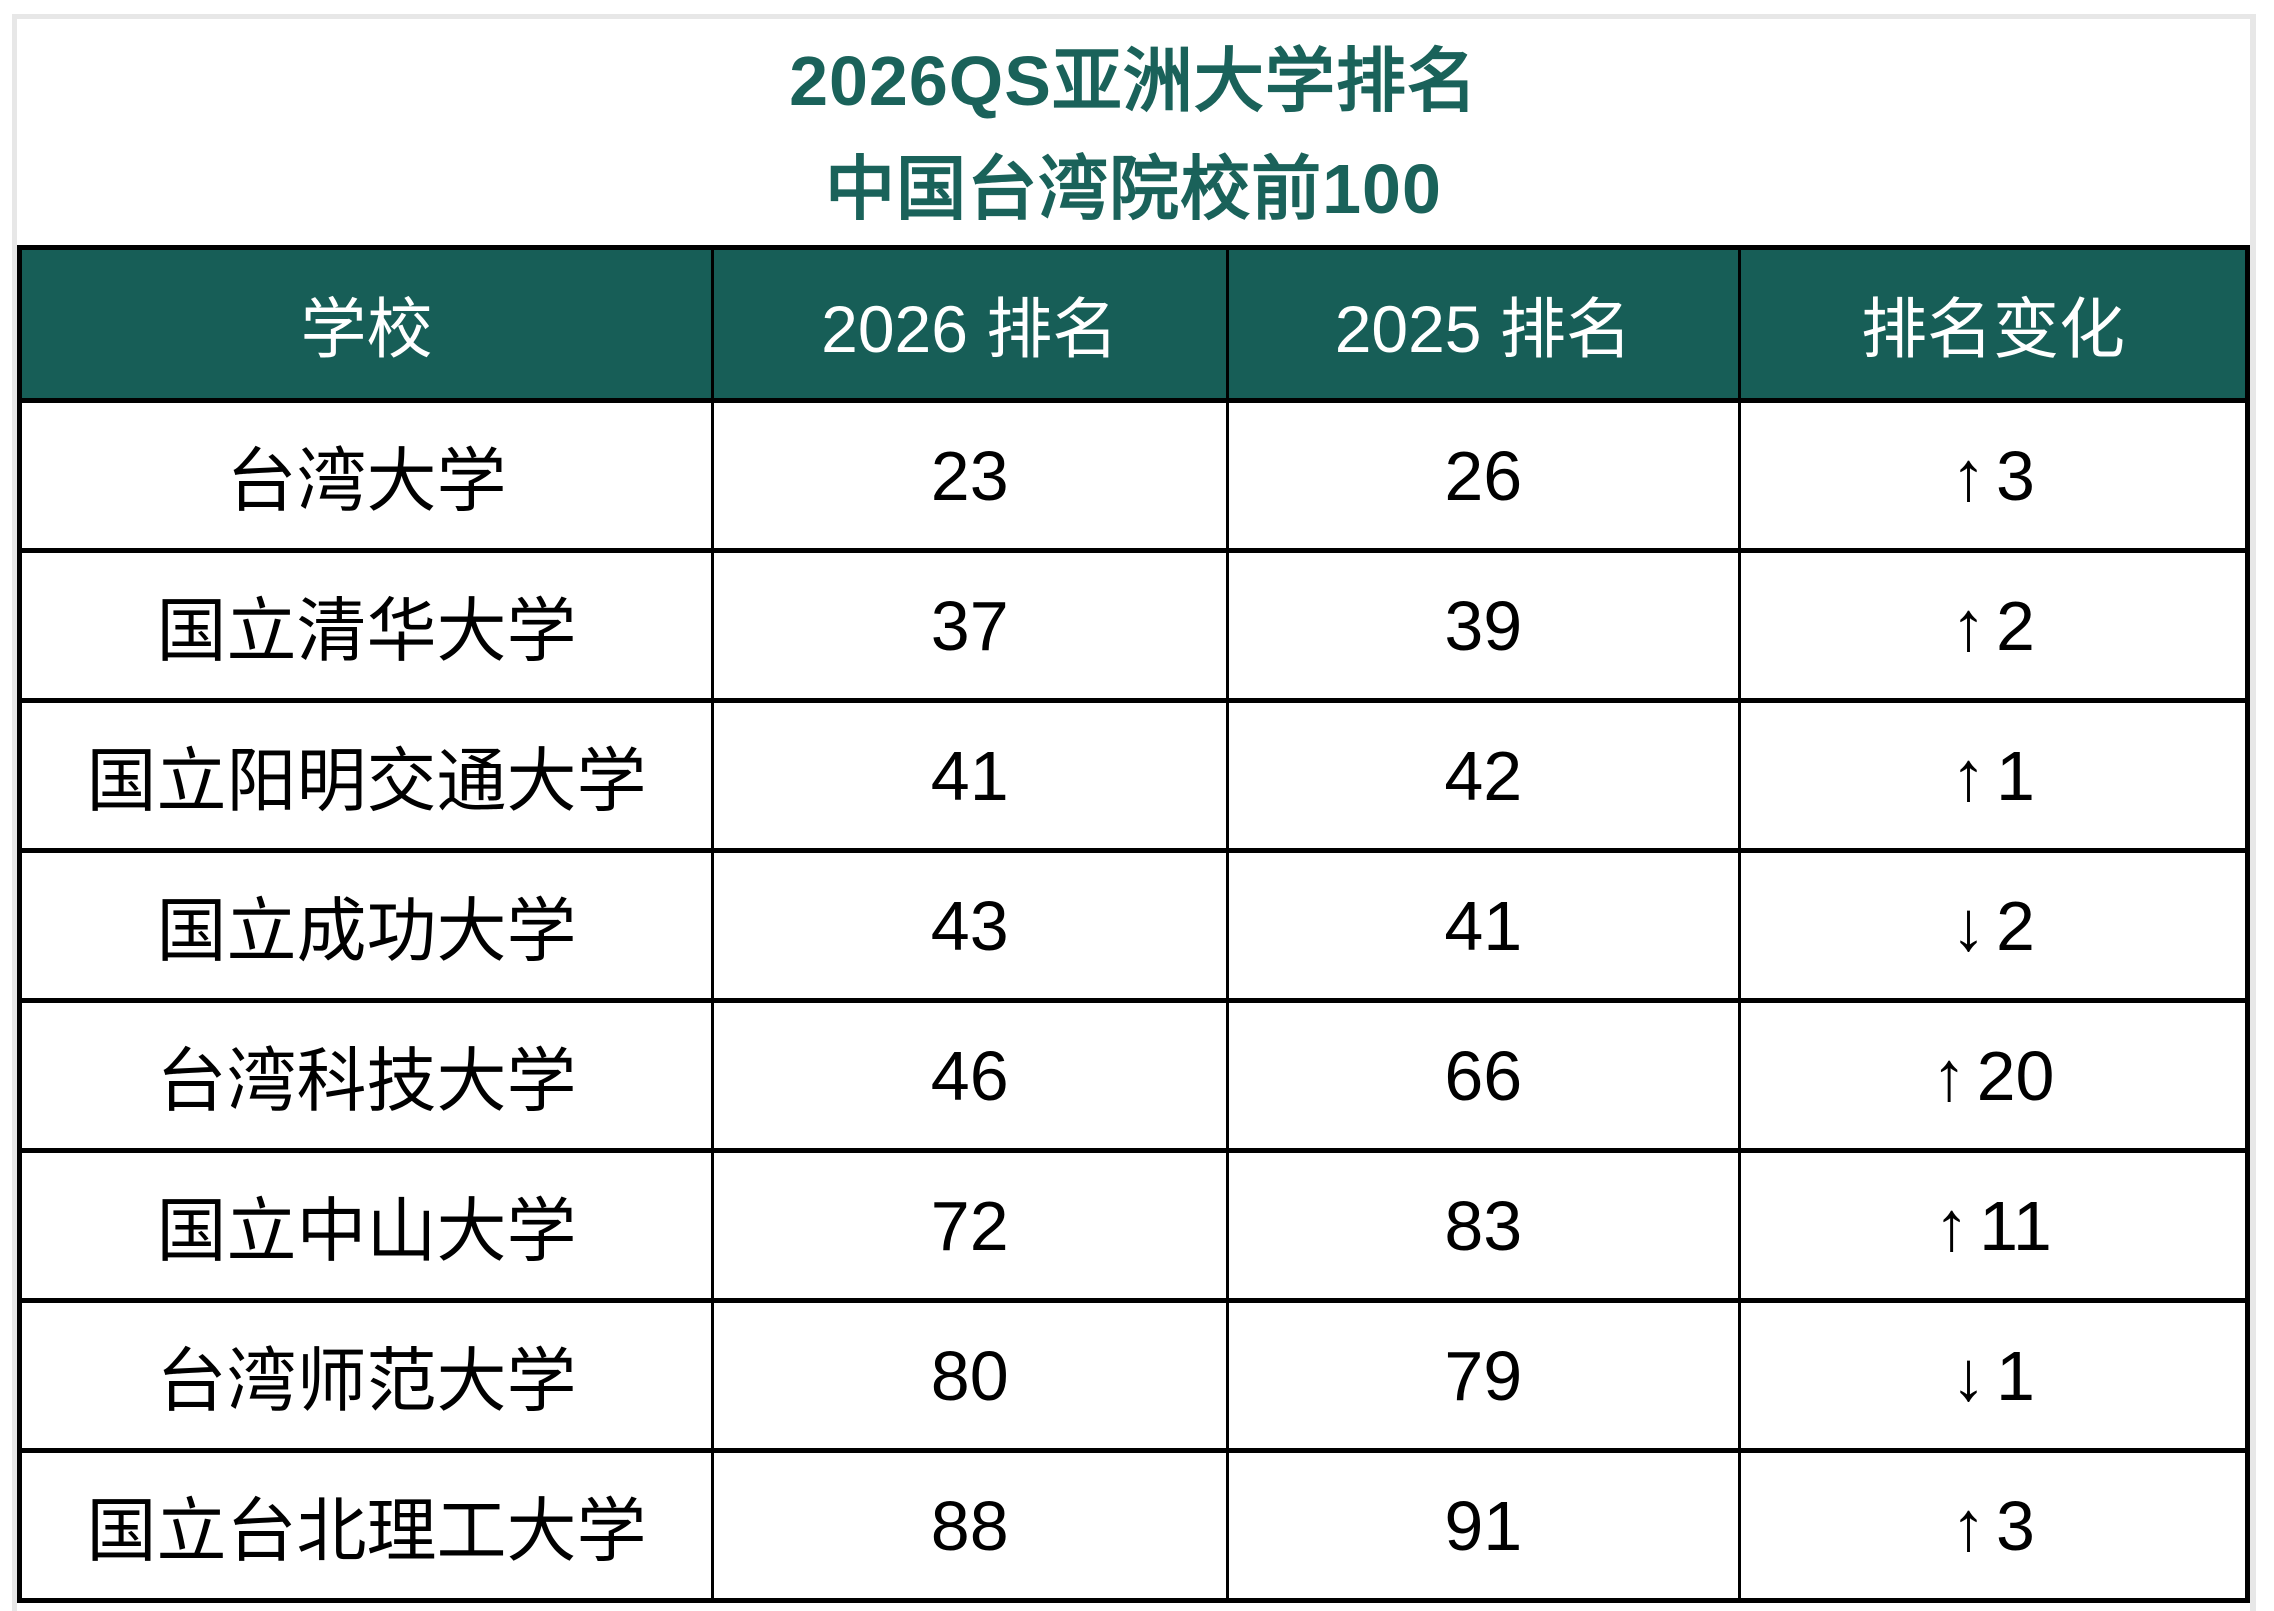 The height and width of the screenshot is (1611, 2274). I want to click on school-name-cell: 台湾师范大学, so click(366, 1375).